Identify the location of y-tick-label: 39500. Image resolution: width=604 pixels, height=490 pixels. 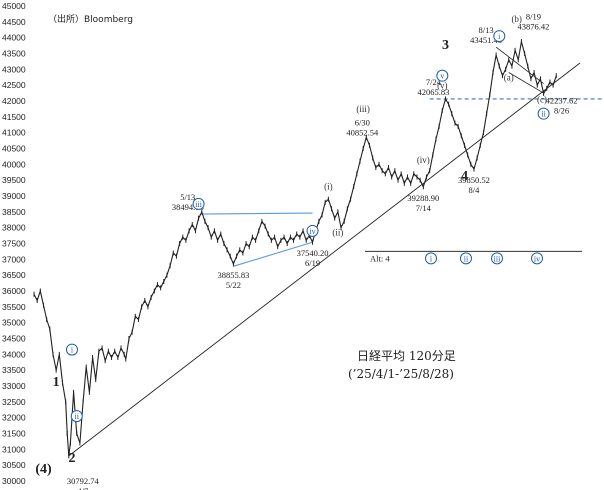
(14, 180).